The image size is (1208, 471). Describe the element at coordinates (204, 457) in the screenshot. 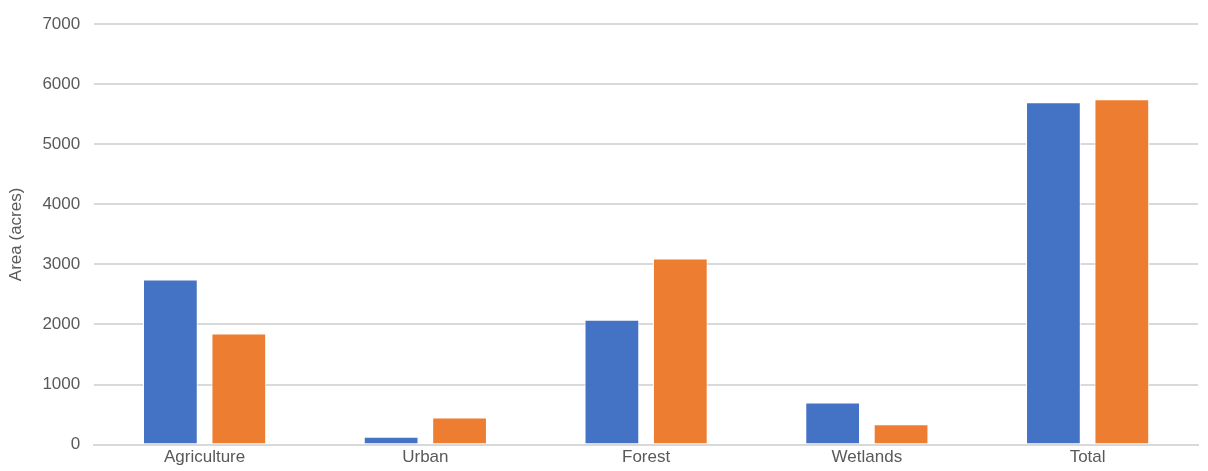

I see `x-tick-label: Agriculture` at that location.